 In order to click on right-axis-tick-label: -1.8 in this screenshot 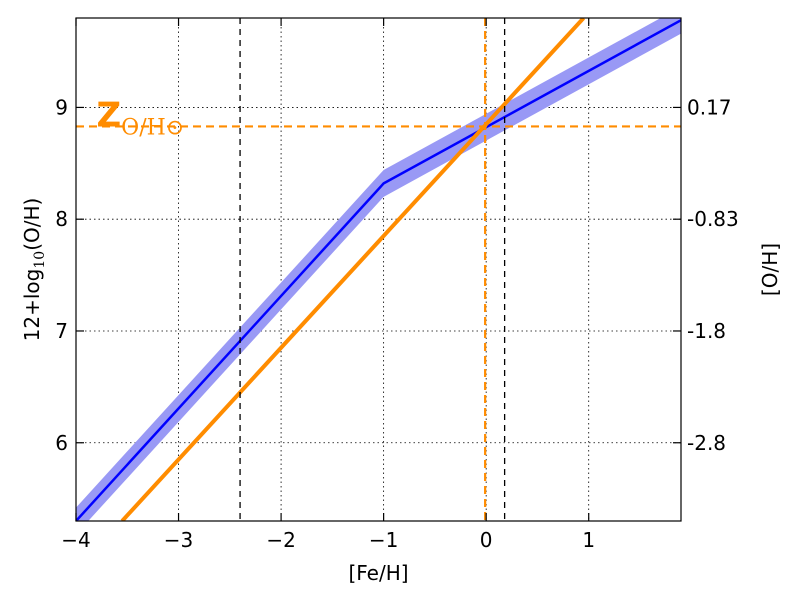, I will do `click(706, 331)`.